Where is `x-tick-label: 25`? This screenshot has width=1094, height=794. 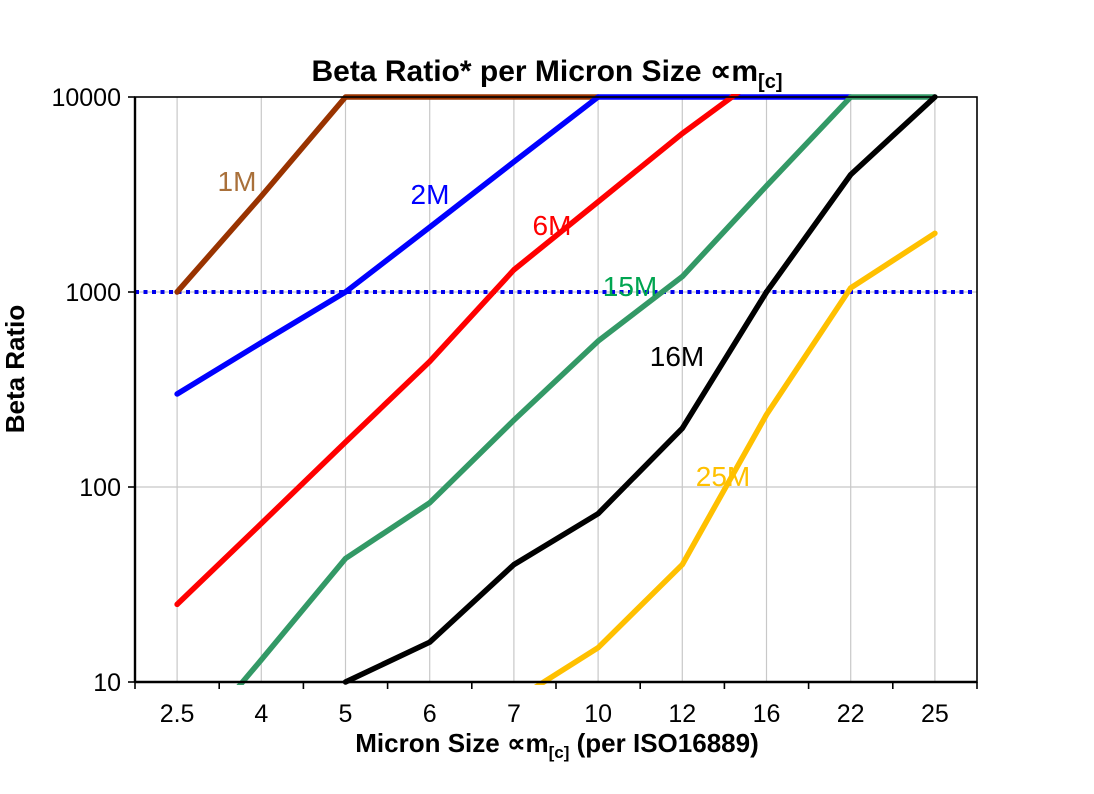 x-tick-label: 25 is located at coordinates (935, 714).